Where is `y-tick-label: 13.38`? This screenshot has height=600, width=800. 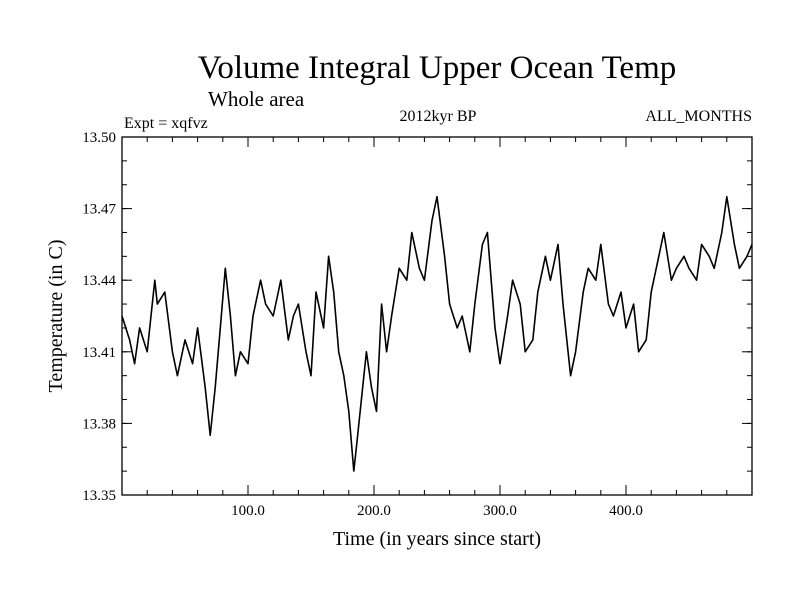 y-tick-label: 13.38 is located at coordinates (99, 424).